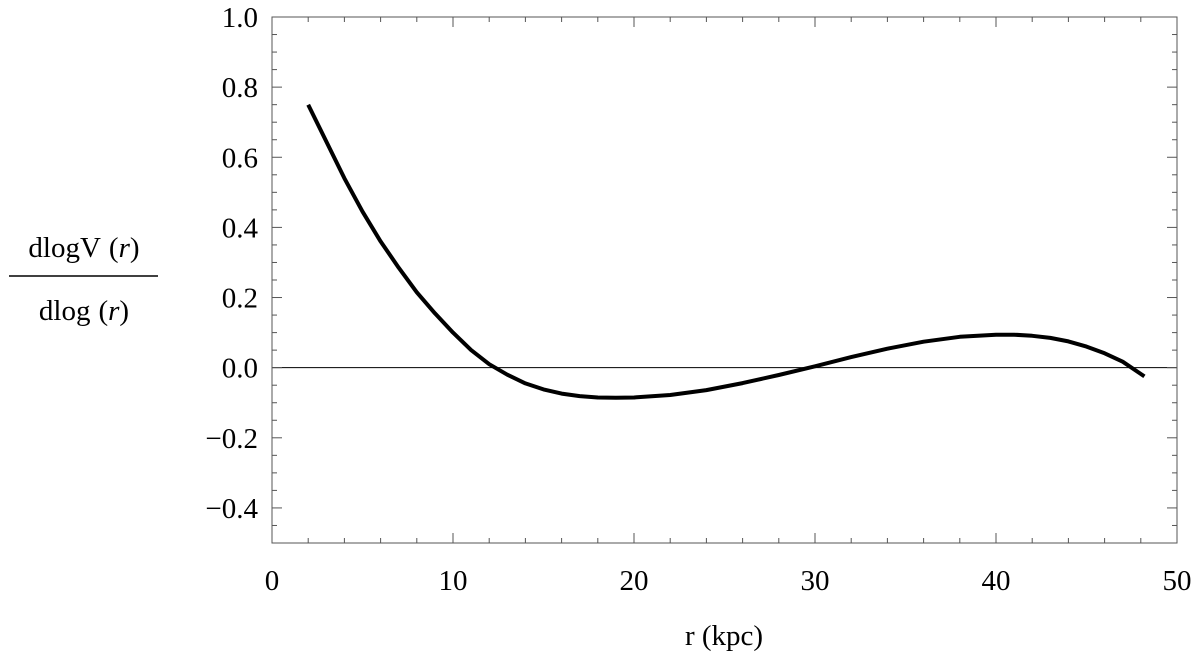 Image resolution: width=1200 pixels, height=657 pixels. What do you see at coordinates (240, 299) in the screenshot?
I see `y-tick-label: 0.2` at bounding box center [240, 299].